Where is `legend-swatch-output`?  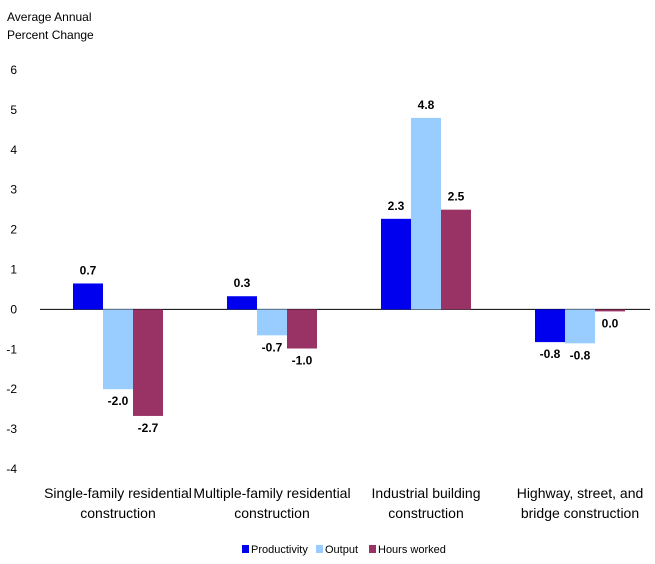 legend-swatch-output is located at coordinates (319, 549).